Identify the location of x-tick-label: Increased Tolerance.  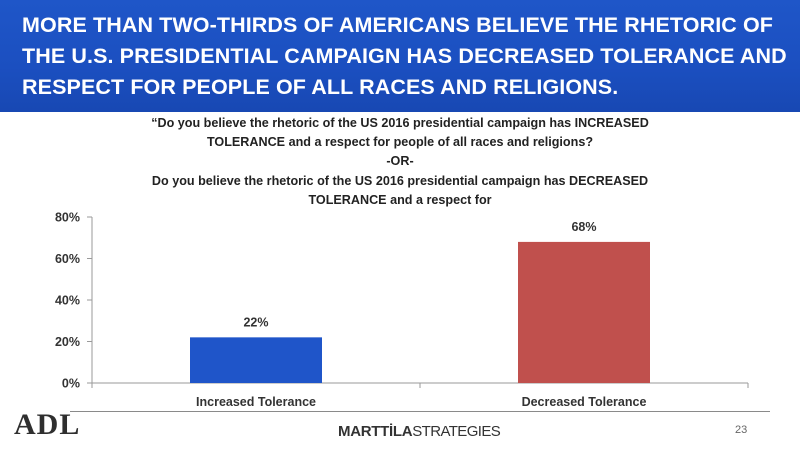
(256, 402).